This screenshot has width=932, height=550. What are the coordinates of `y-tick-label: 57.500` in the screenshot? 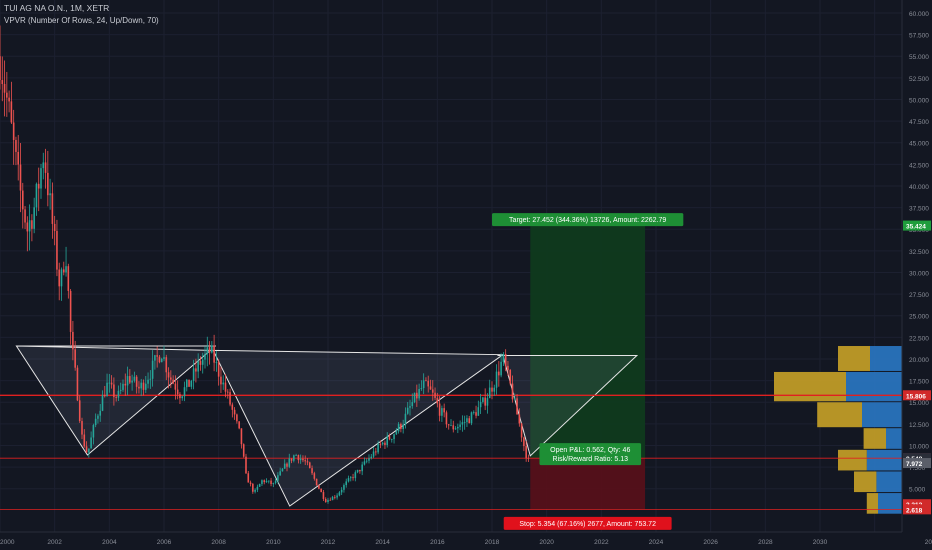 It's located at (919, 36).